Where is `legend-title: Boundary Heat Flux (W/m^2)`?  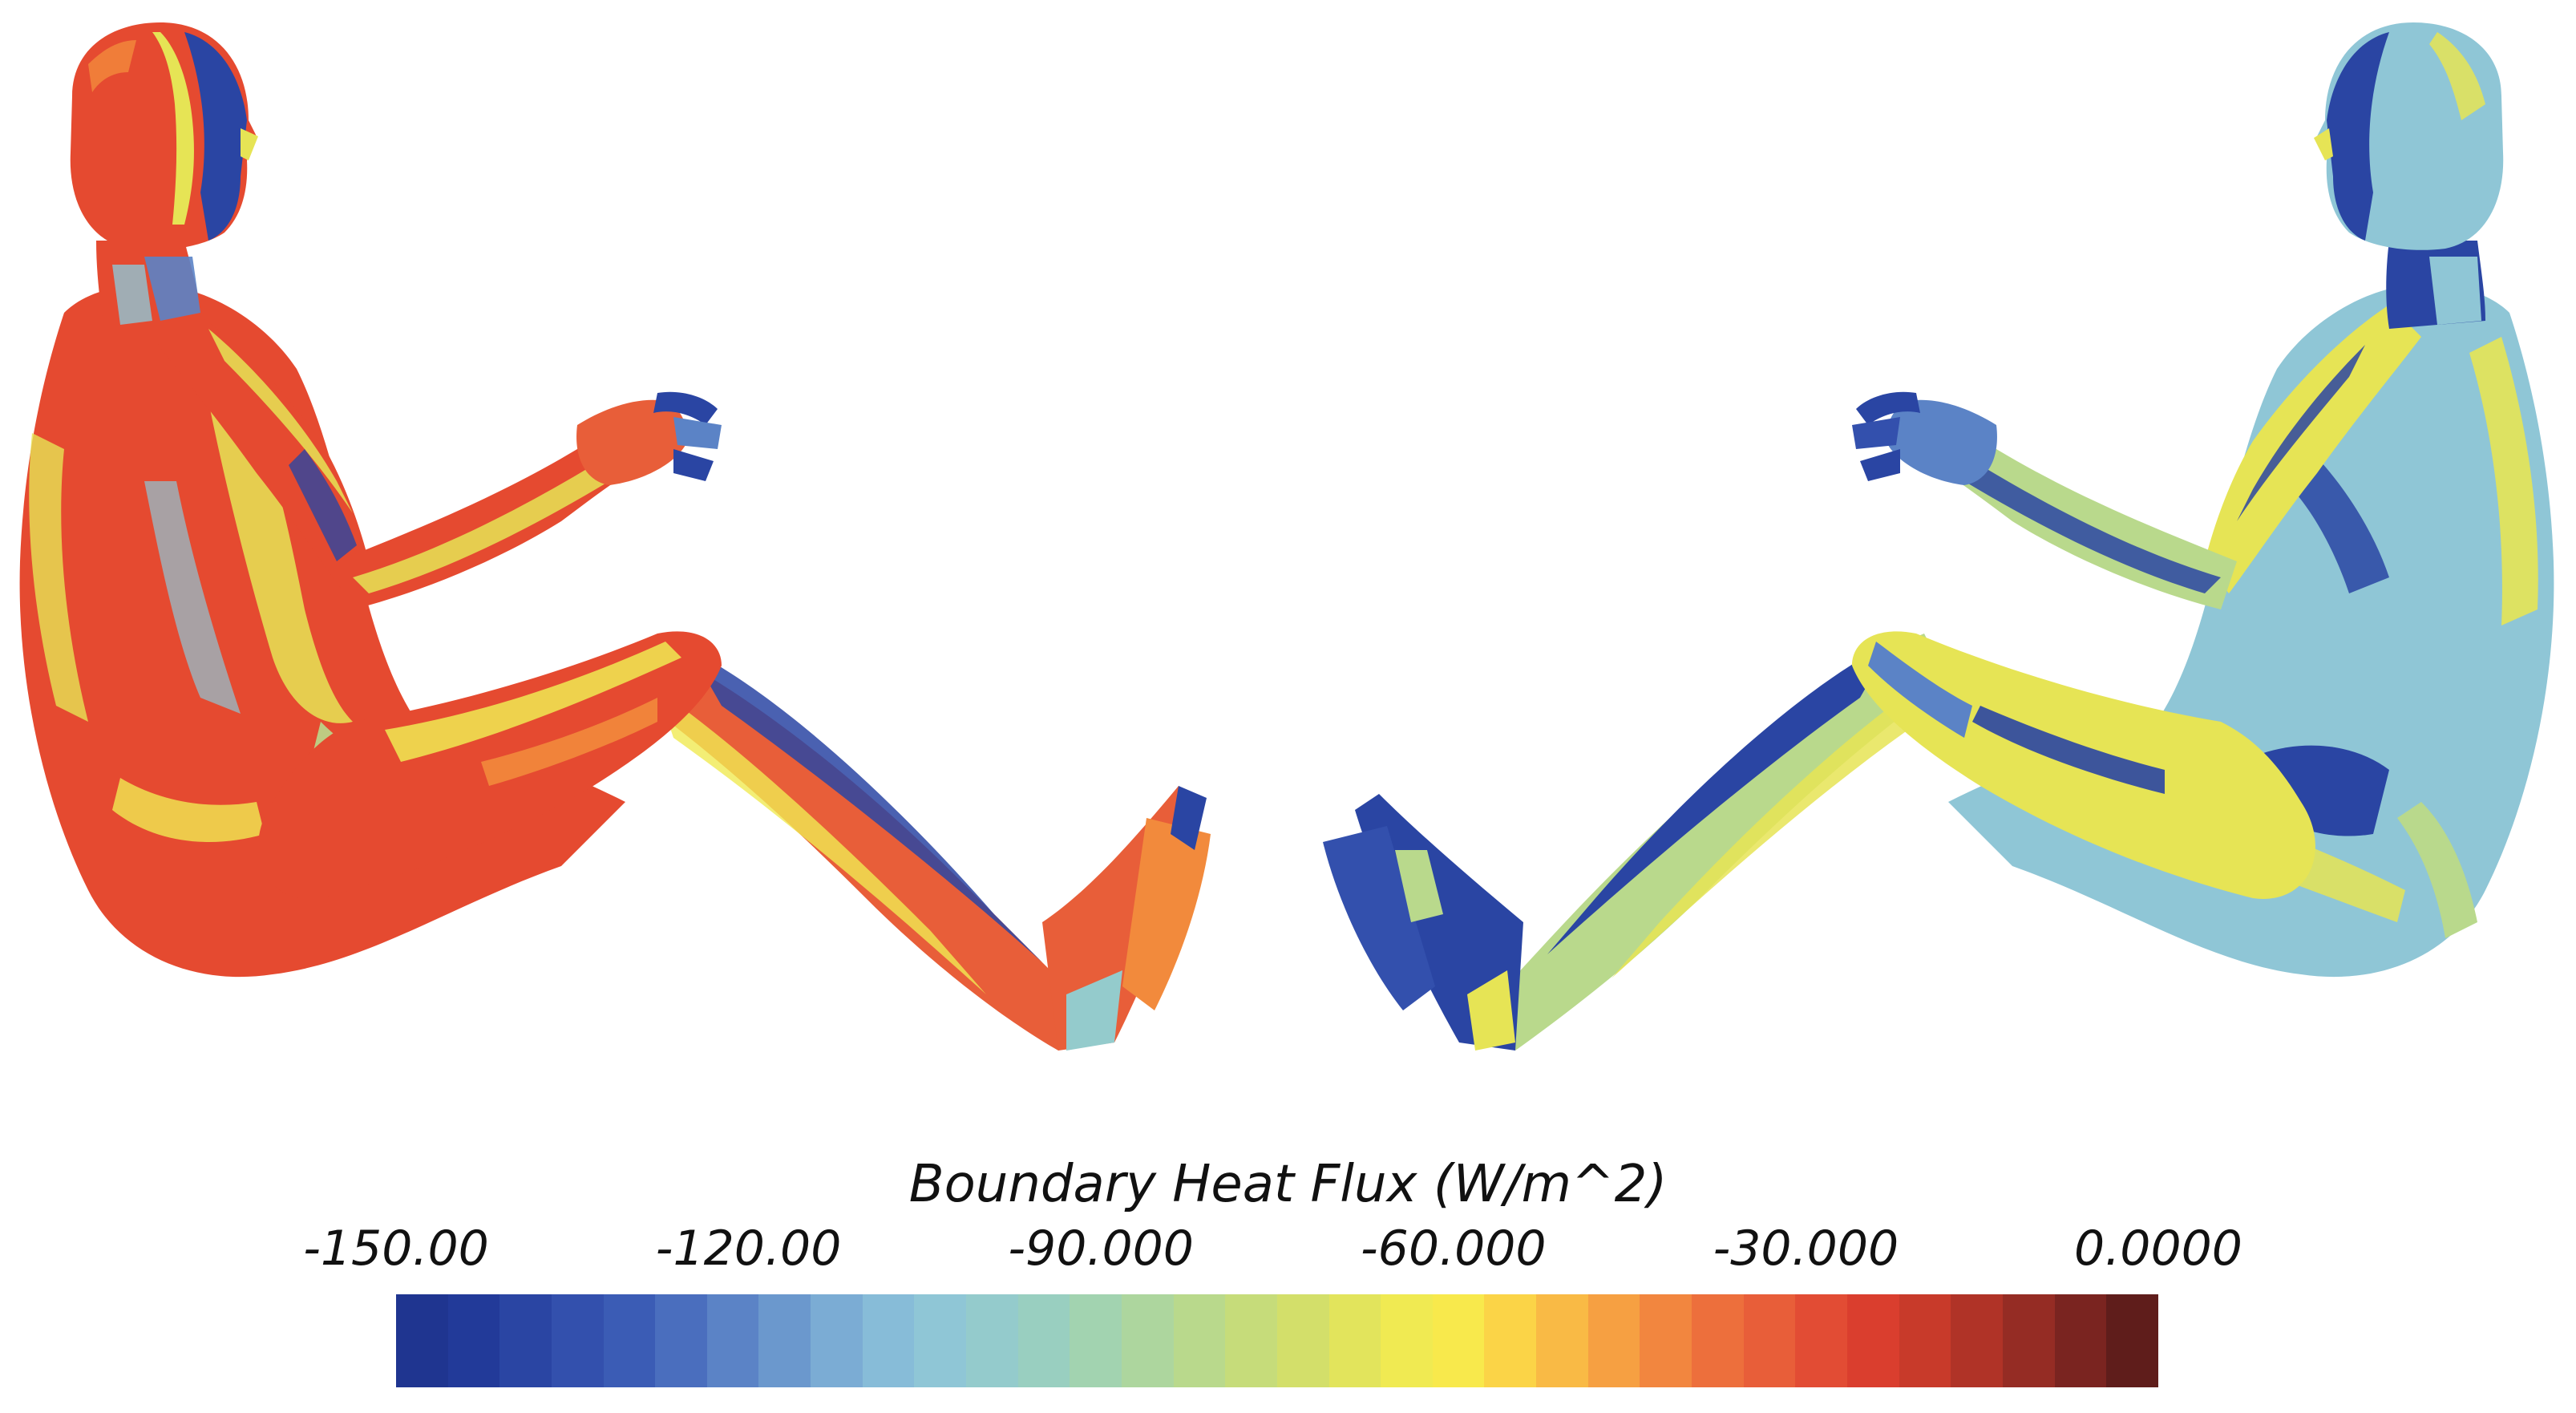
legend-title: Boundary Heat Flux (W/m^2) is located at coordinates (1288, 1184).